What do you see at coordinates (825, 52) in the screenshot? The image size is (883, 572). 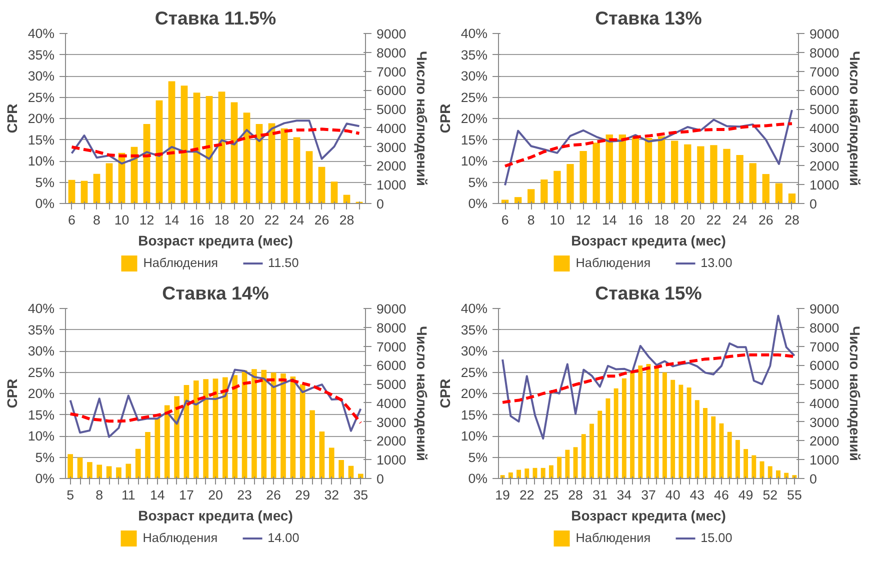 I see `y2-tick-label: 8000` at bounding box center [825, 52].